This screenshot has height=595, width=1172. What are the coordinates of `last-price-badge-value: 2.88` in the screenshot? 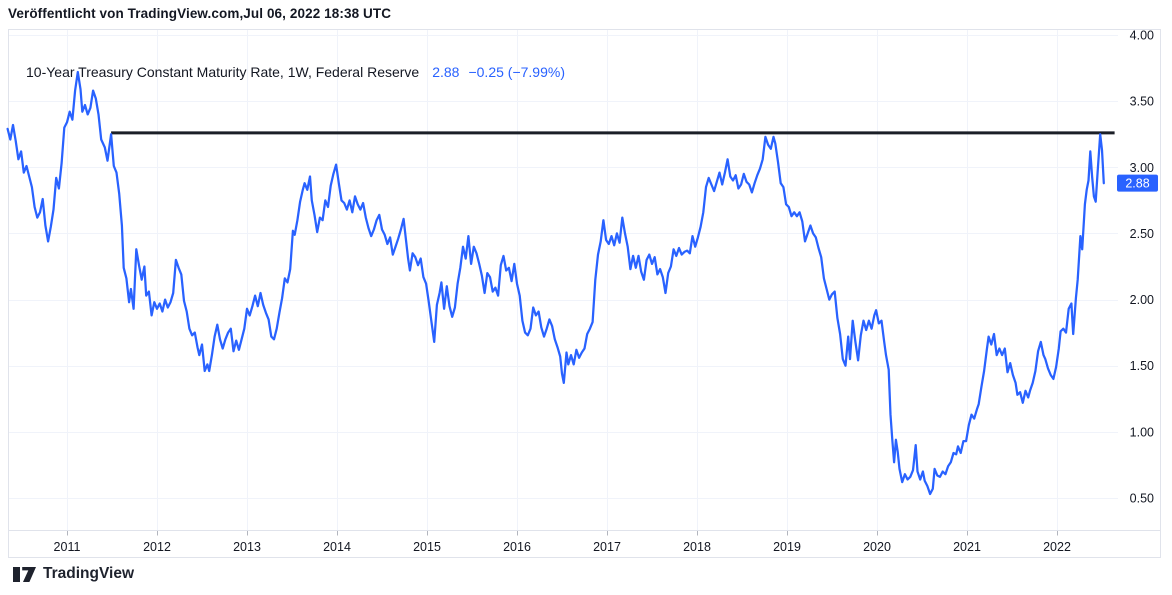 It's located at (1137, 184).